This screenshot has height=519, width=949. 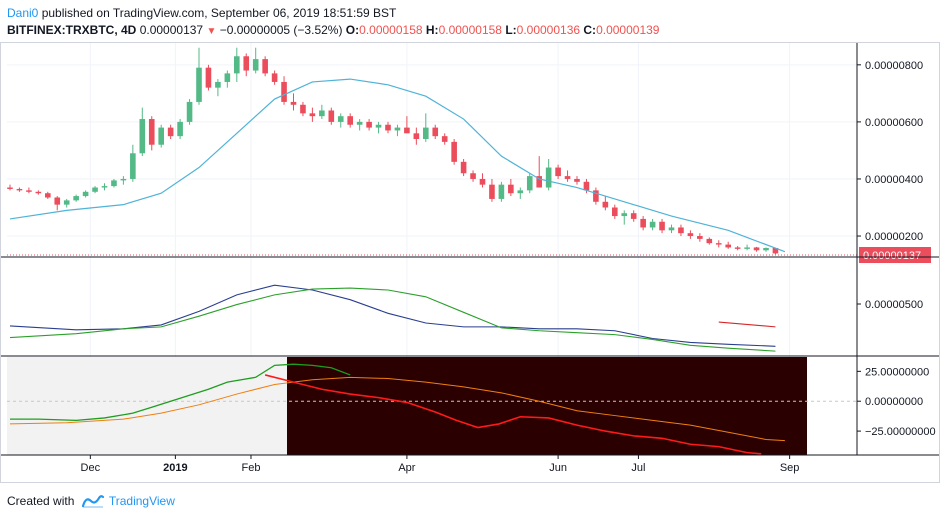 I want to click on oscillator-orange-line, so click(x=397, y=409).